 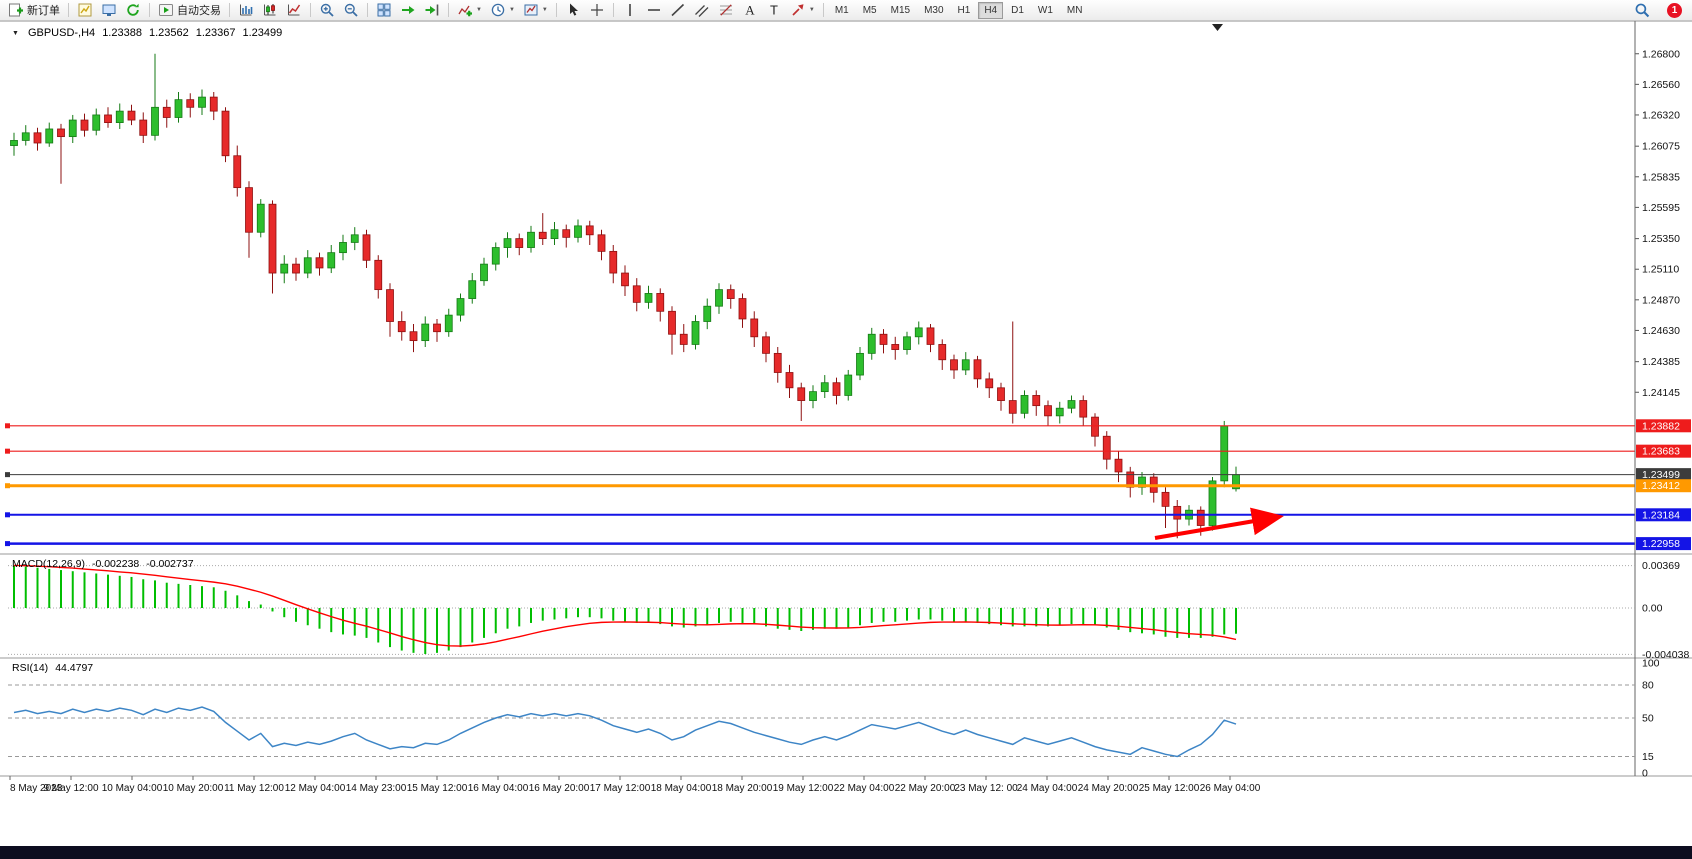 What do you see at coordinates (1045, 10) in the screenshot?
I see `timeframe-w1-button: W1` at bounding box center [1045, 10].